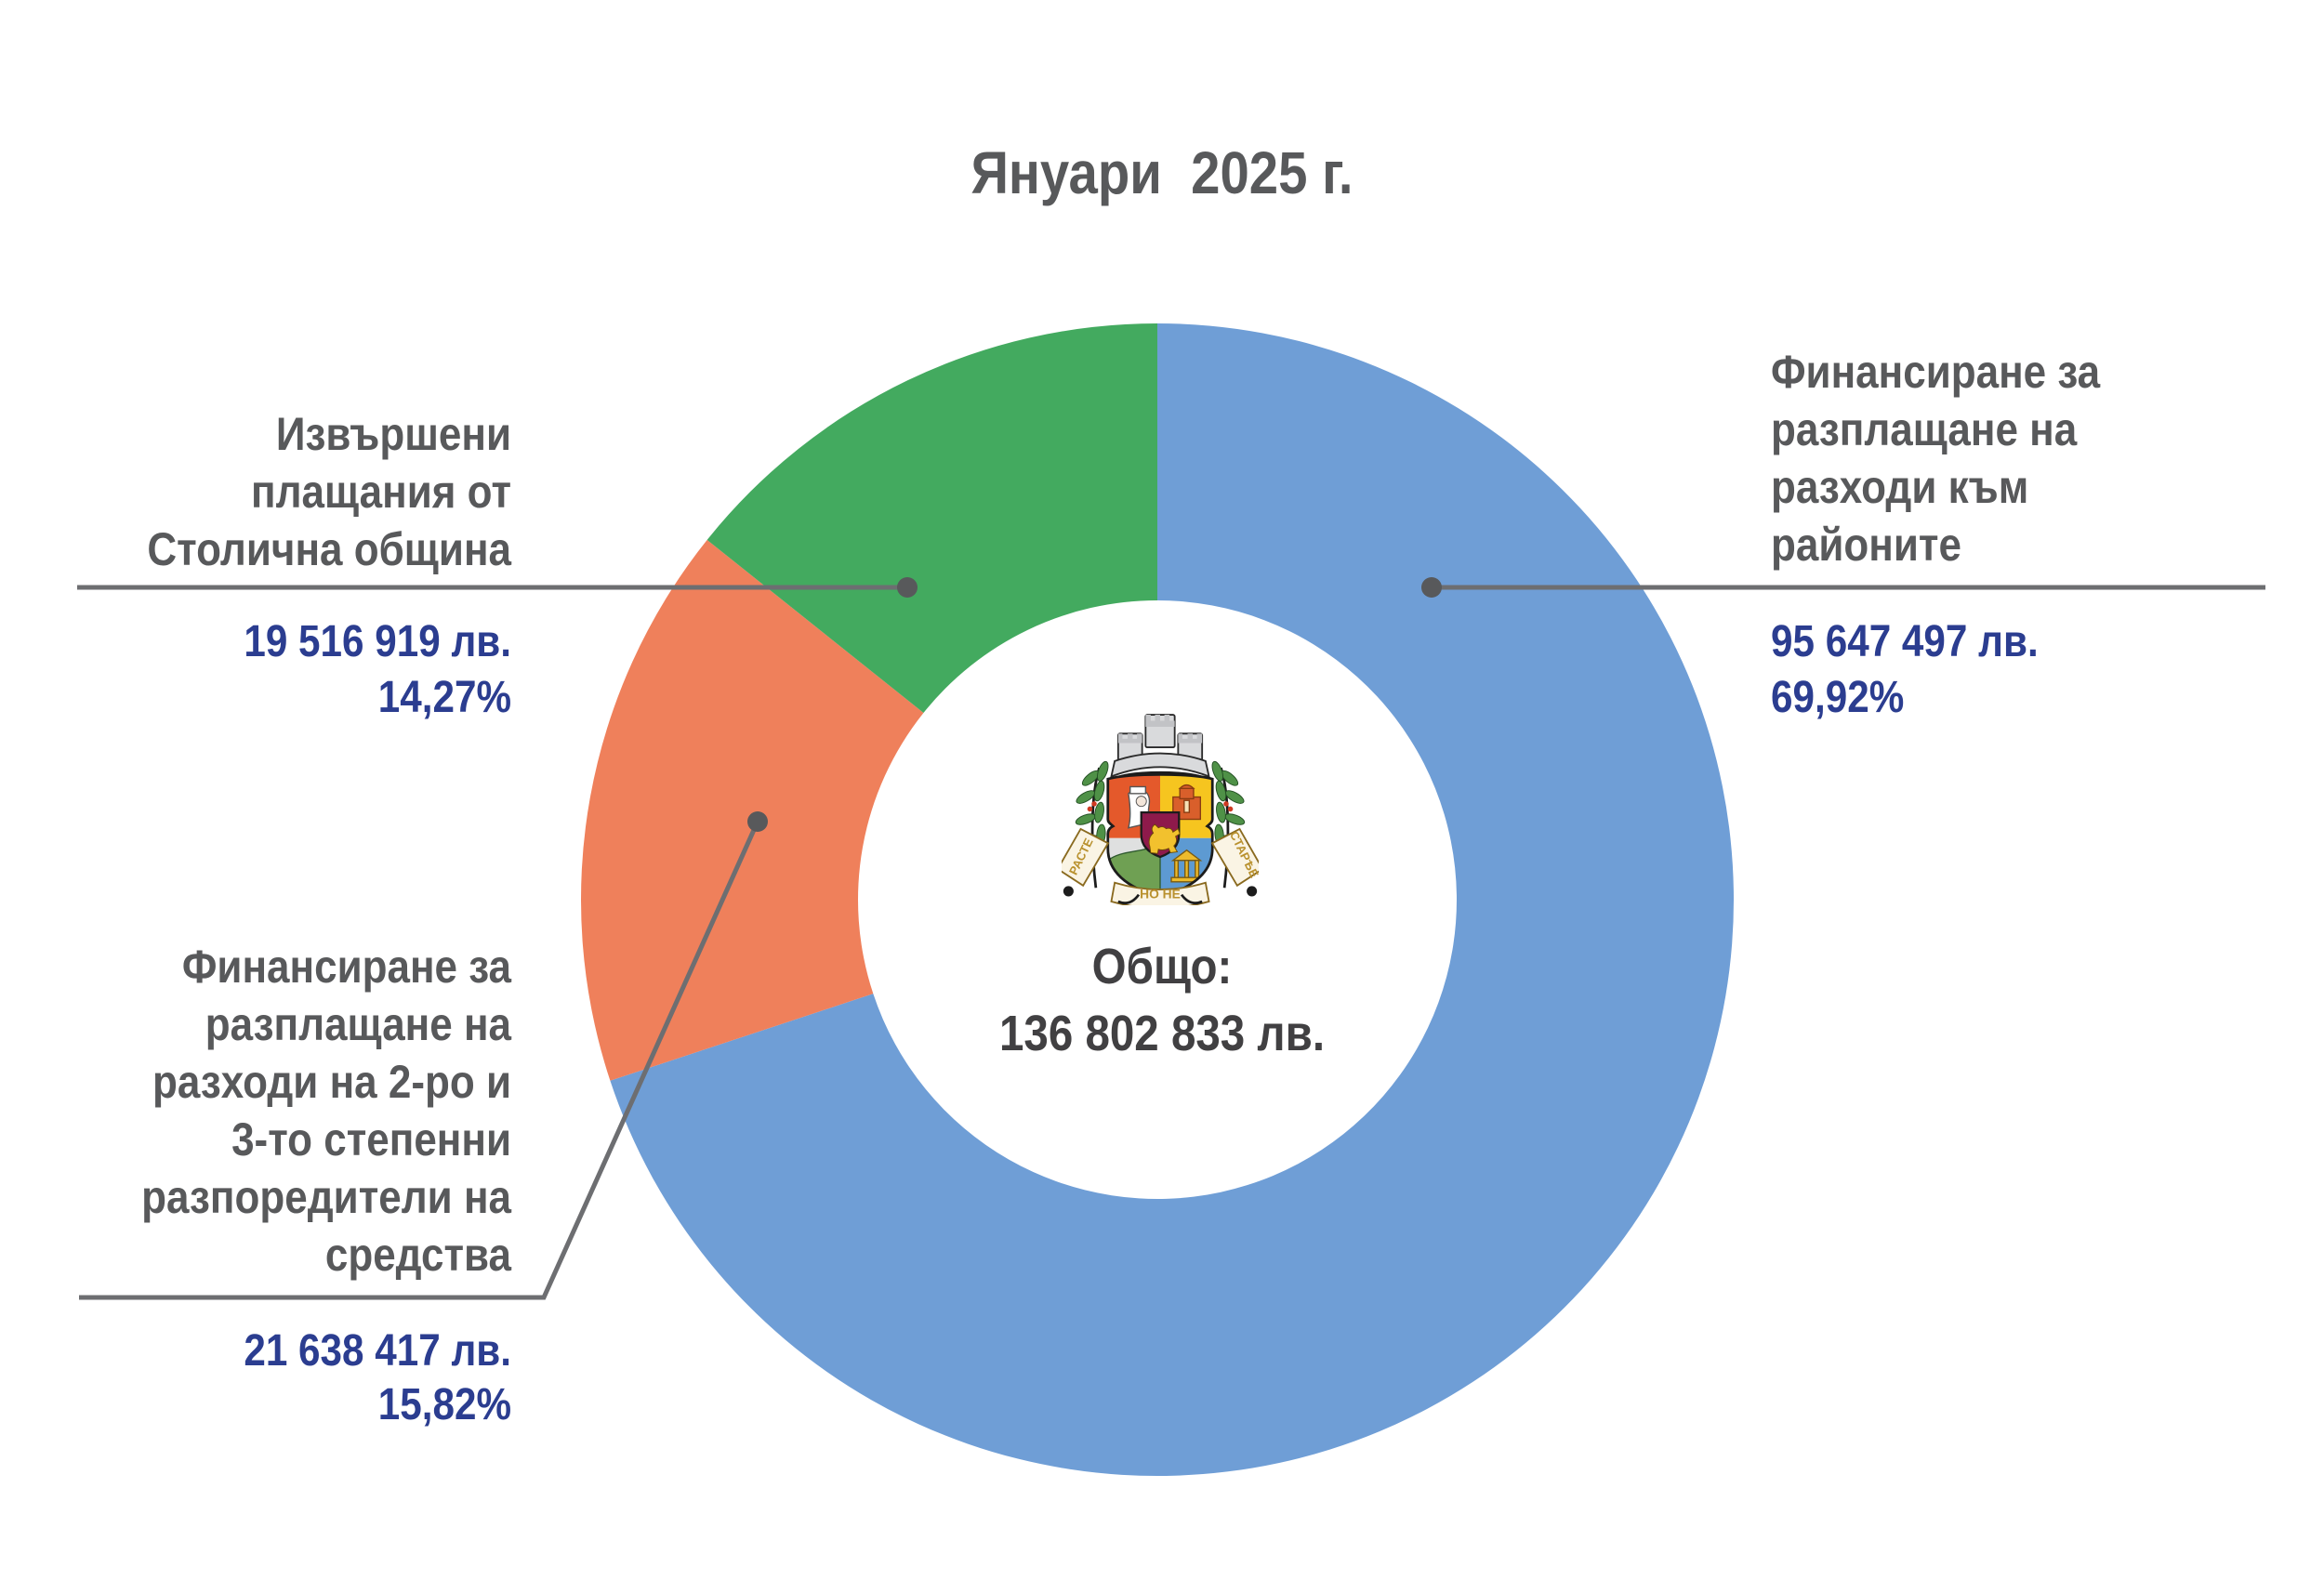 This screenshot has width=2324, height=1580. What do you see at coordinates (1186, 866) in the screenshot?
I see `bath-canopy-icon` at bounding box center [1186, 866].